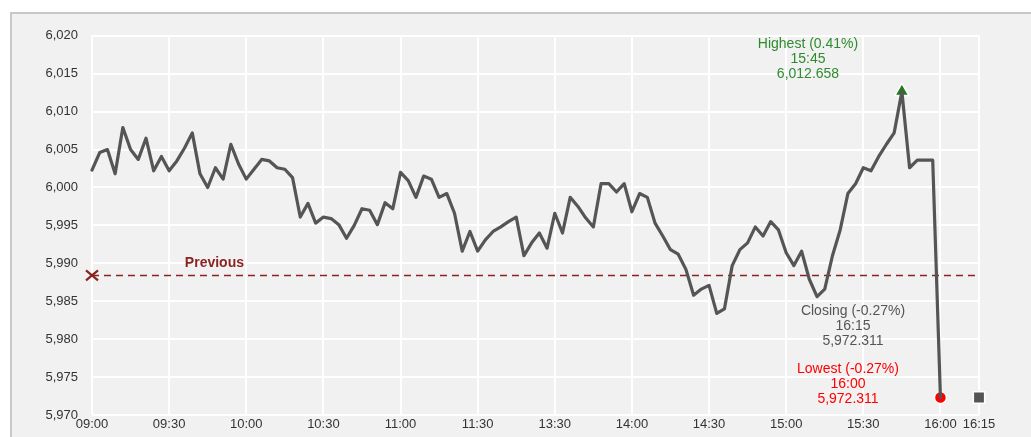  Describe the element at coordinates (61, 111) in the screenshot. I see `y-tick-label: 6,010` at that location.